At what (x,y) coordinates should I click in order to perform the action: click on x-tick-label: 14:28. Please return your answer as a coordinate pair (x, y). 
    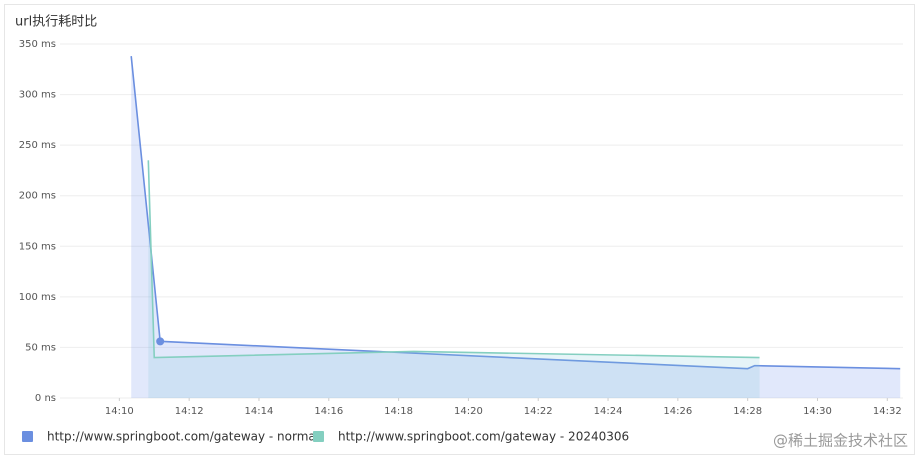
    Looking at the image, I should click on (747, 411).